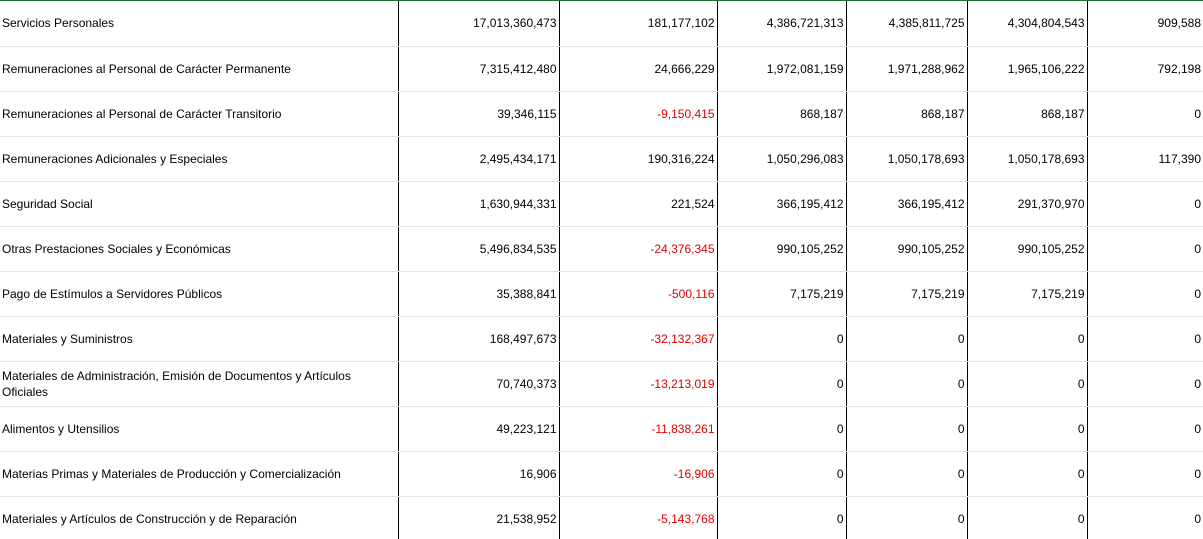  What do you see at coordinates (1027, 69) in the screenshot?
I see `value-cell: 1,965,106,222` at bounding box center [1027, 69].